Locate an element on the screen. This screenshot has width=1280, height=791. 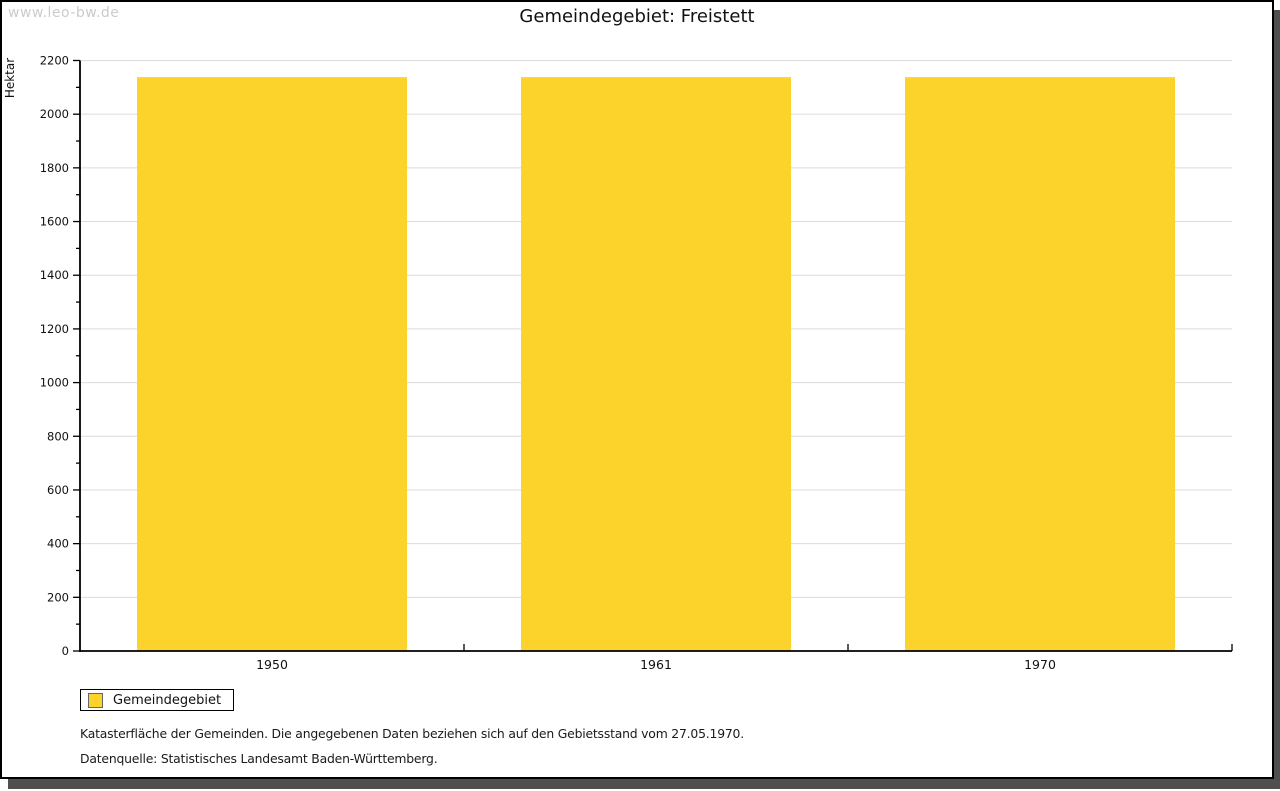
x-tick-label: 1961 is located at coordinates (656, 664).